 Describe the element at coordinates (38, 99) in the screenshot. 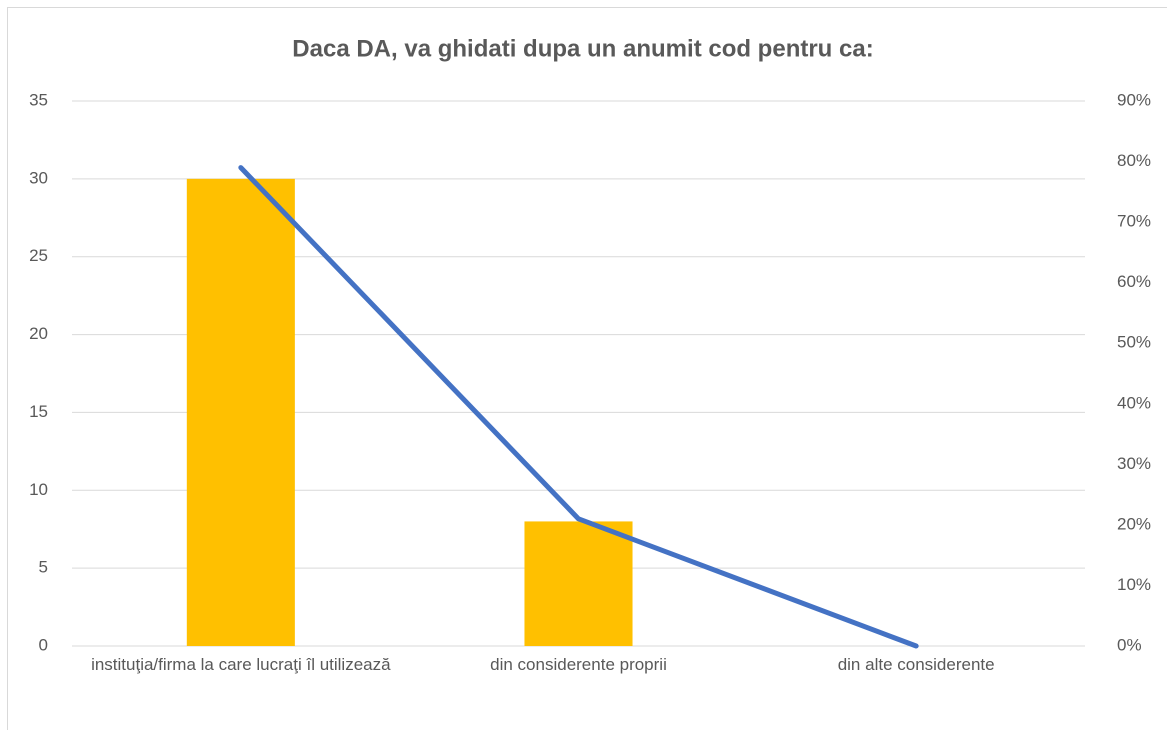

I see `y-tick-label: 35` at that location.